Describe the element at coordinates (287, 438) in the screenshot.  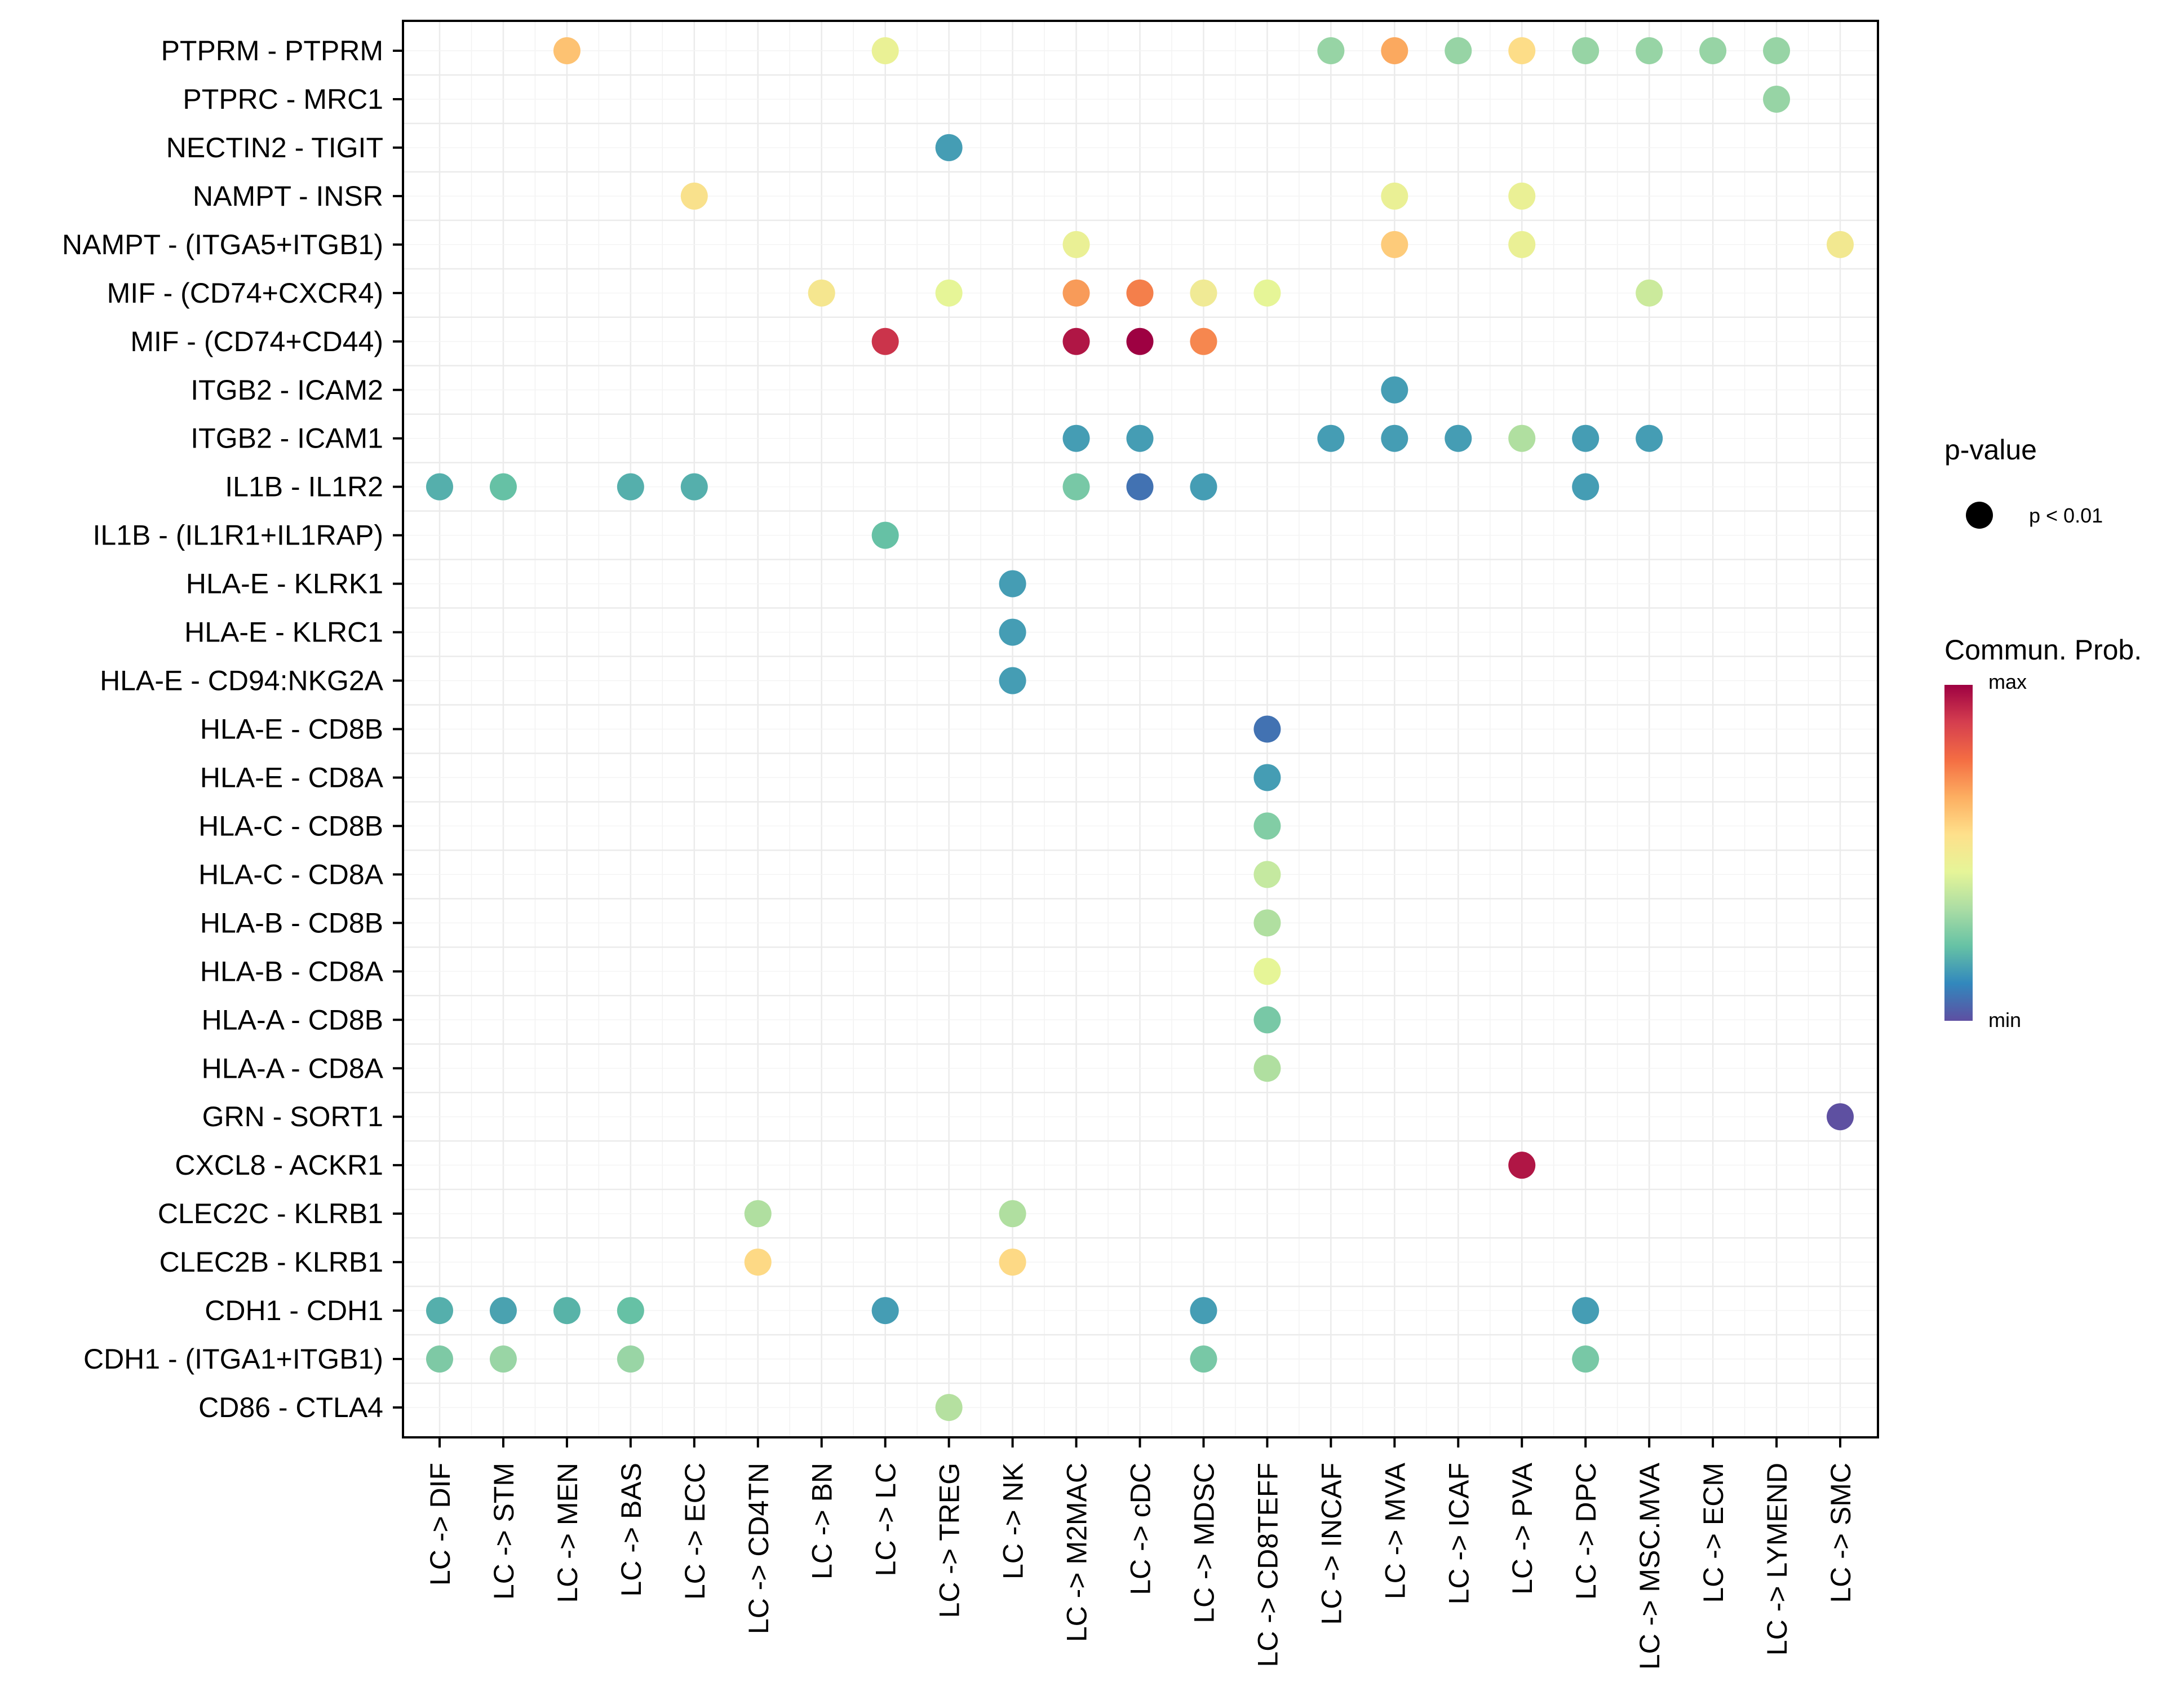
I see `y-tick-label: ITGB2 - ICAM1` at that location.